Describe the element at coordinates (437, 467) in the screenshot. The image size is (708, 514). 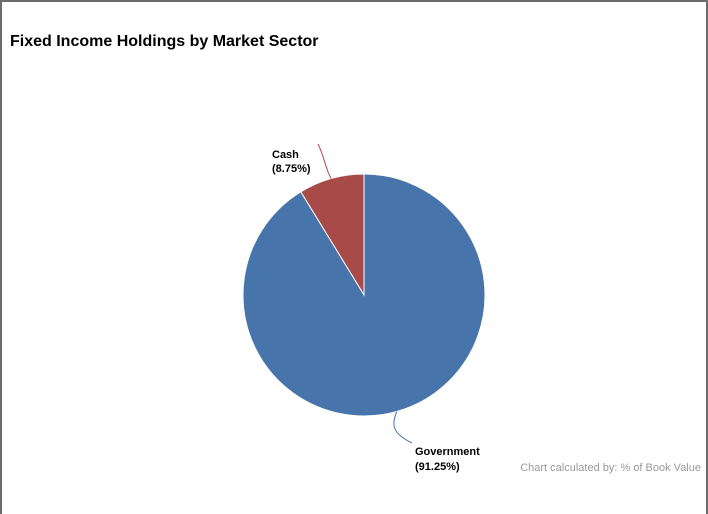
I see `government-percent-label: (91.25%)` at that location.